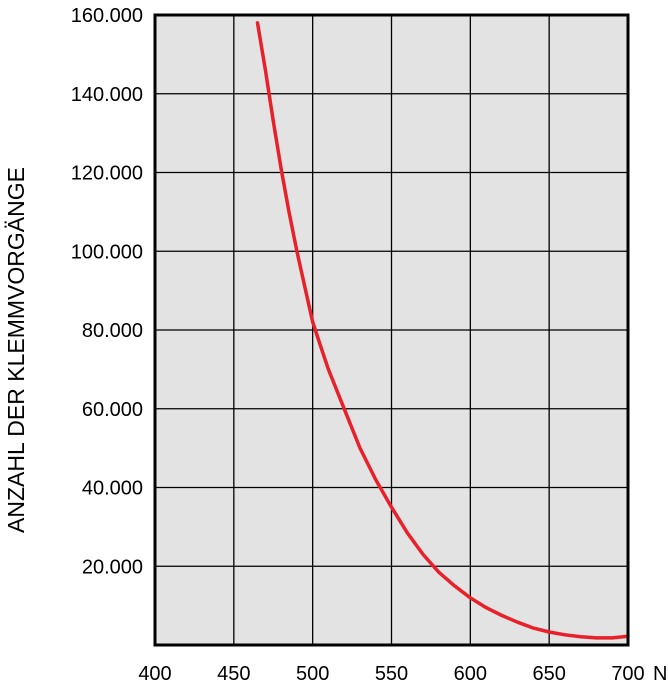 The height and width of the screenshot is (690, 668). Describe the element at coordinates (112, 410) in the screenshot. I see `y-tick-label: 60.000` at that location.